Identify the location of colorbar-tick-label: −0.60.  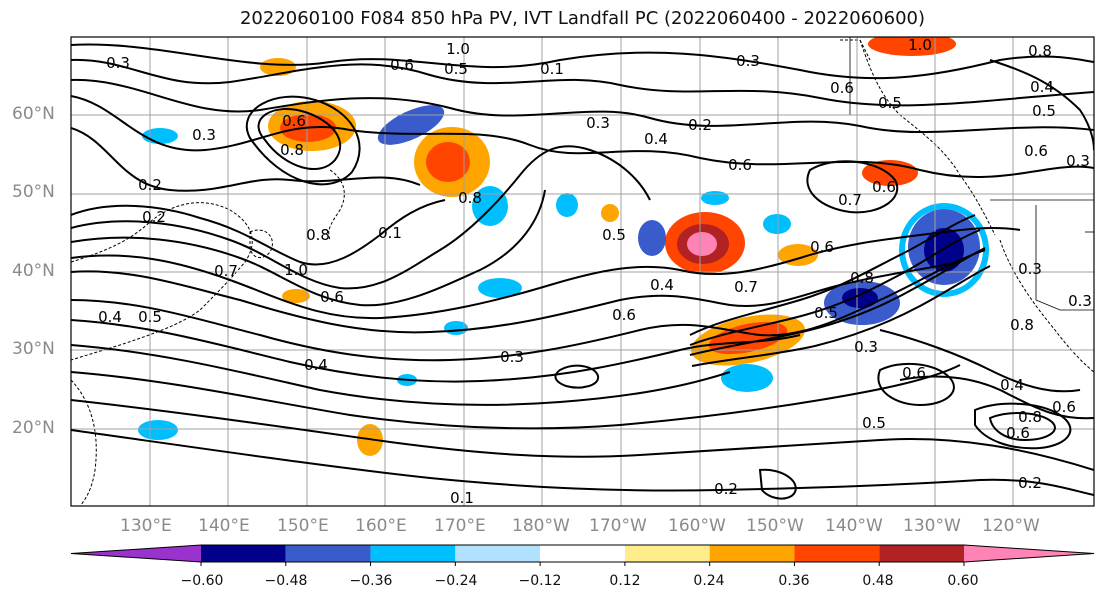
(202, 581).